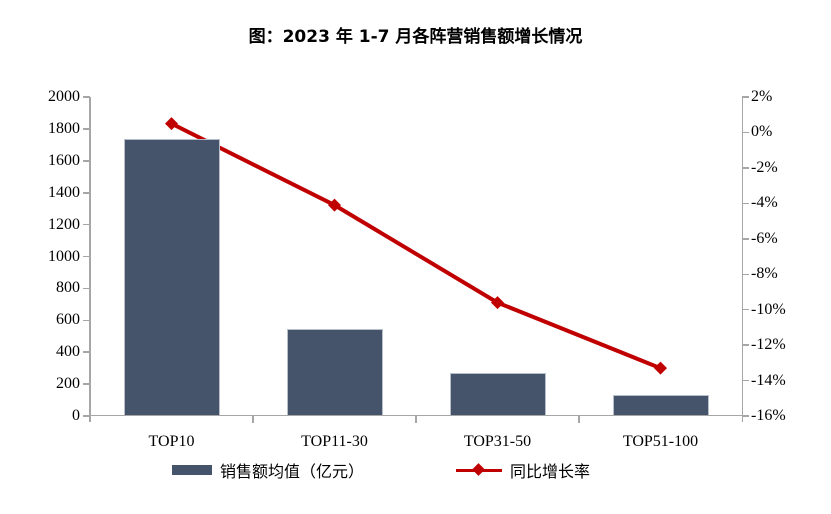 This screenshot has width=831, height=514. Describe the element at coordinates (381, 470) in the screenshot. I see `legend: 销售额均值（亿元） 同比增长率` at that location.